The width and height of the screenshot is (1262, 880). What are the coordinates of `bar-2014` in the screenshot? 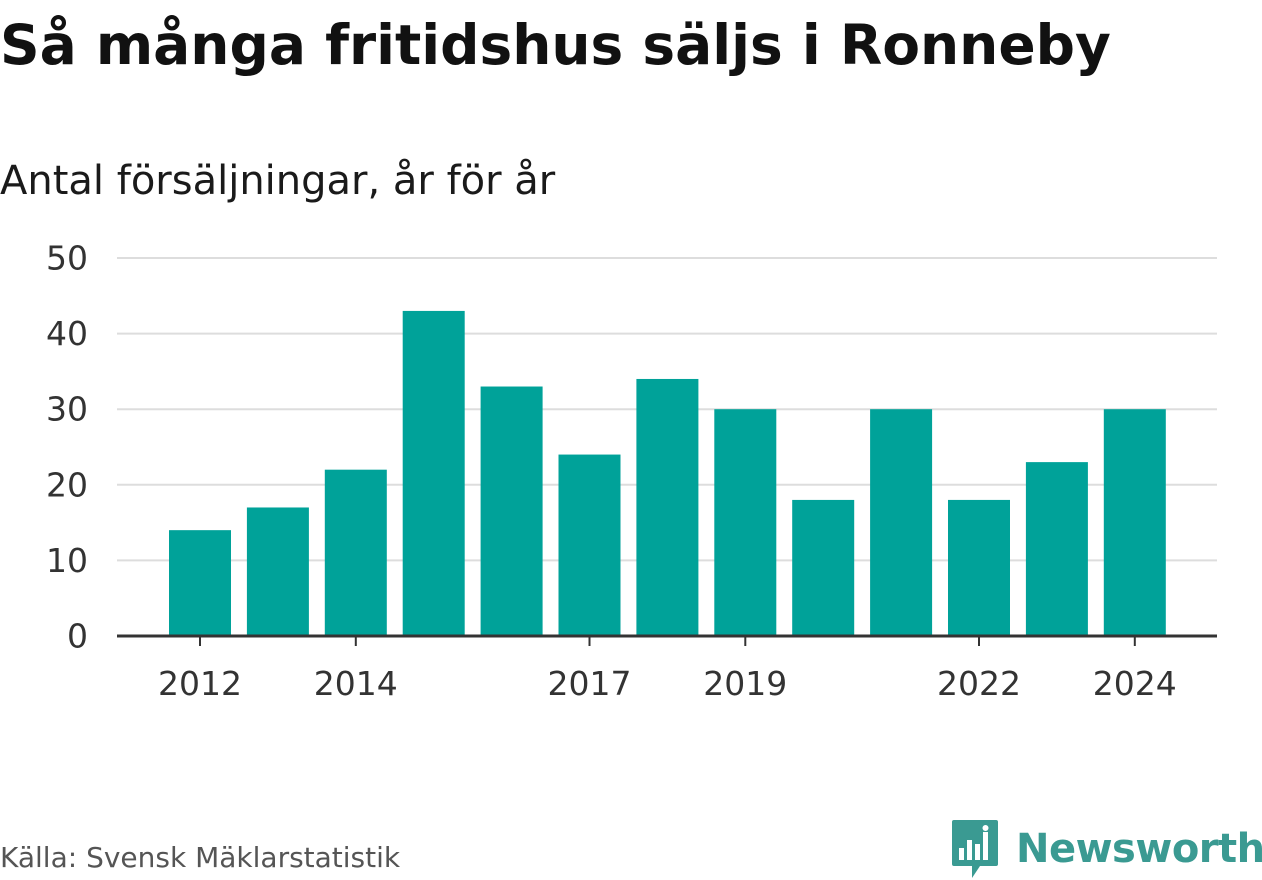 It's located at (355, 552).